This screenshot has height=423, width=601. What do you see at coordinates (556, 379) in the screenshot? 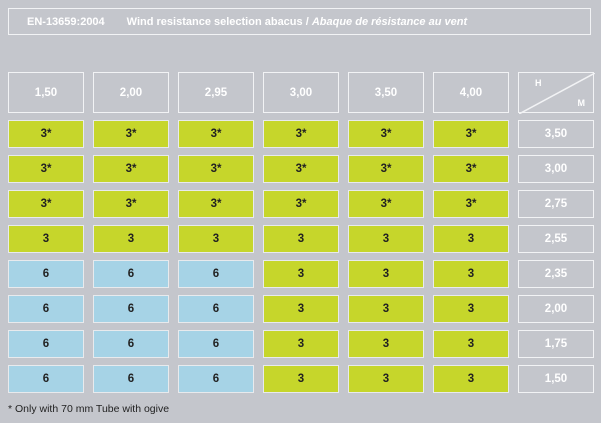
I see `row-m-value: 1,50` at bounding box center [556, 379].